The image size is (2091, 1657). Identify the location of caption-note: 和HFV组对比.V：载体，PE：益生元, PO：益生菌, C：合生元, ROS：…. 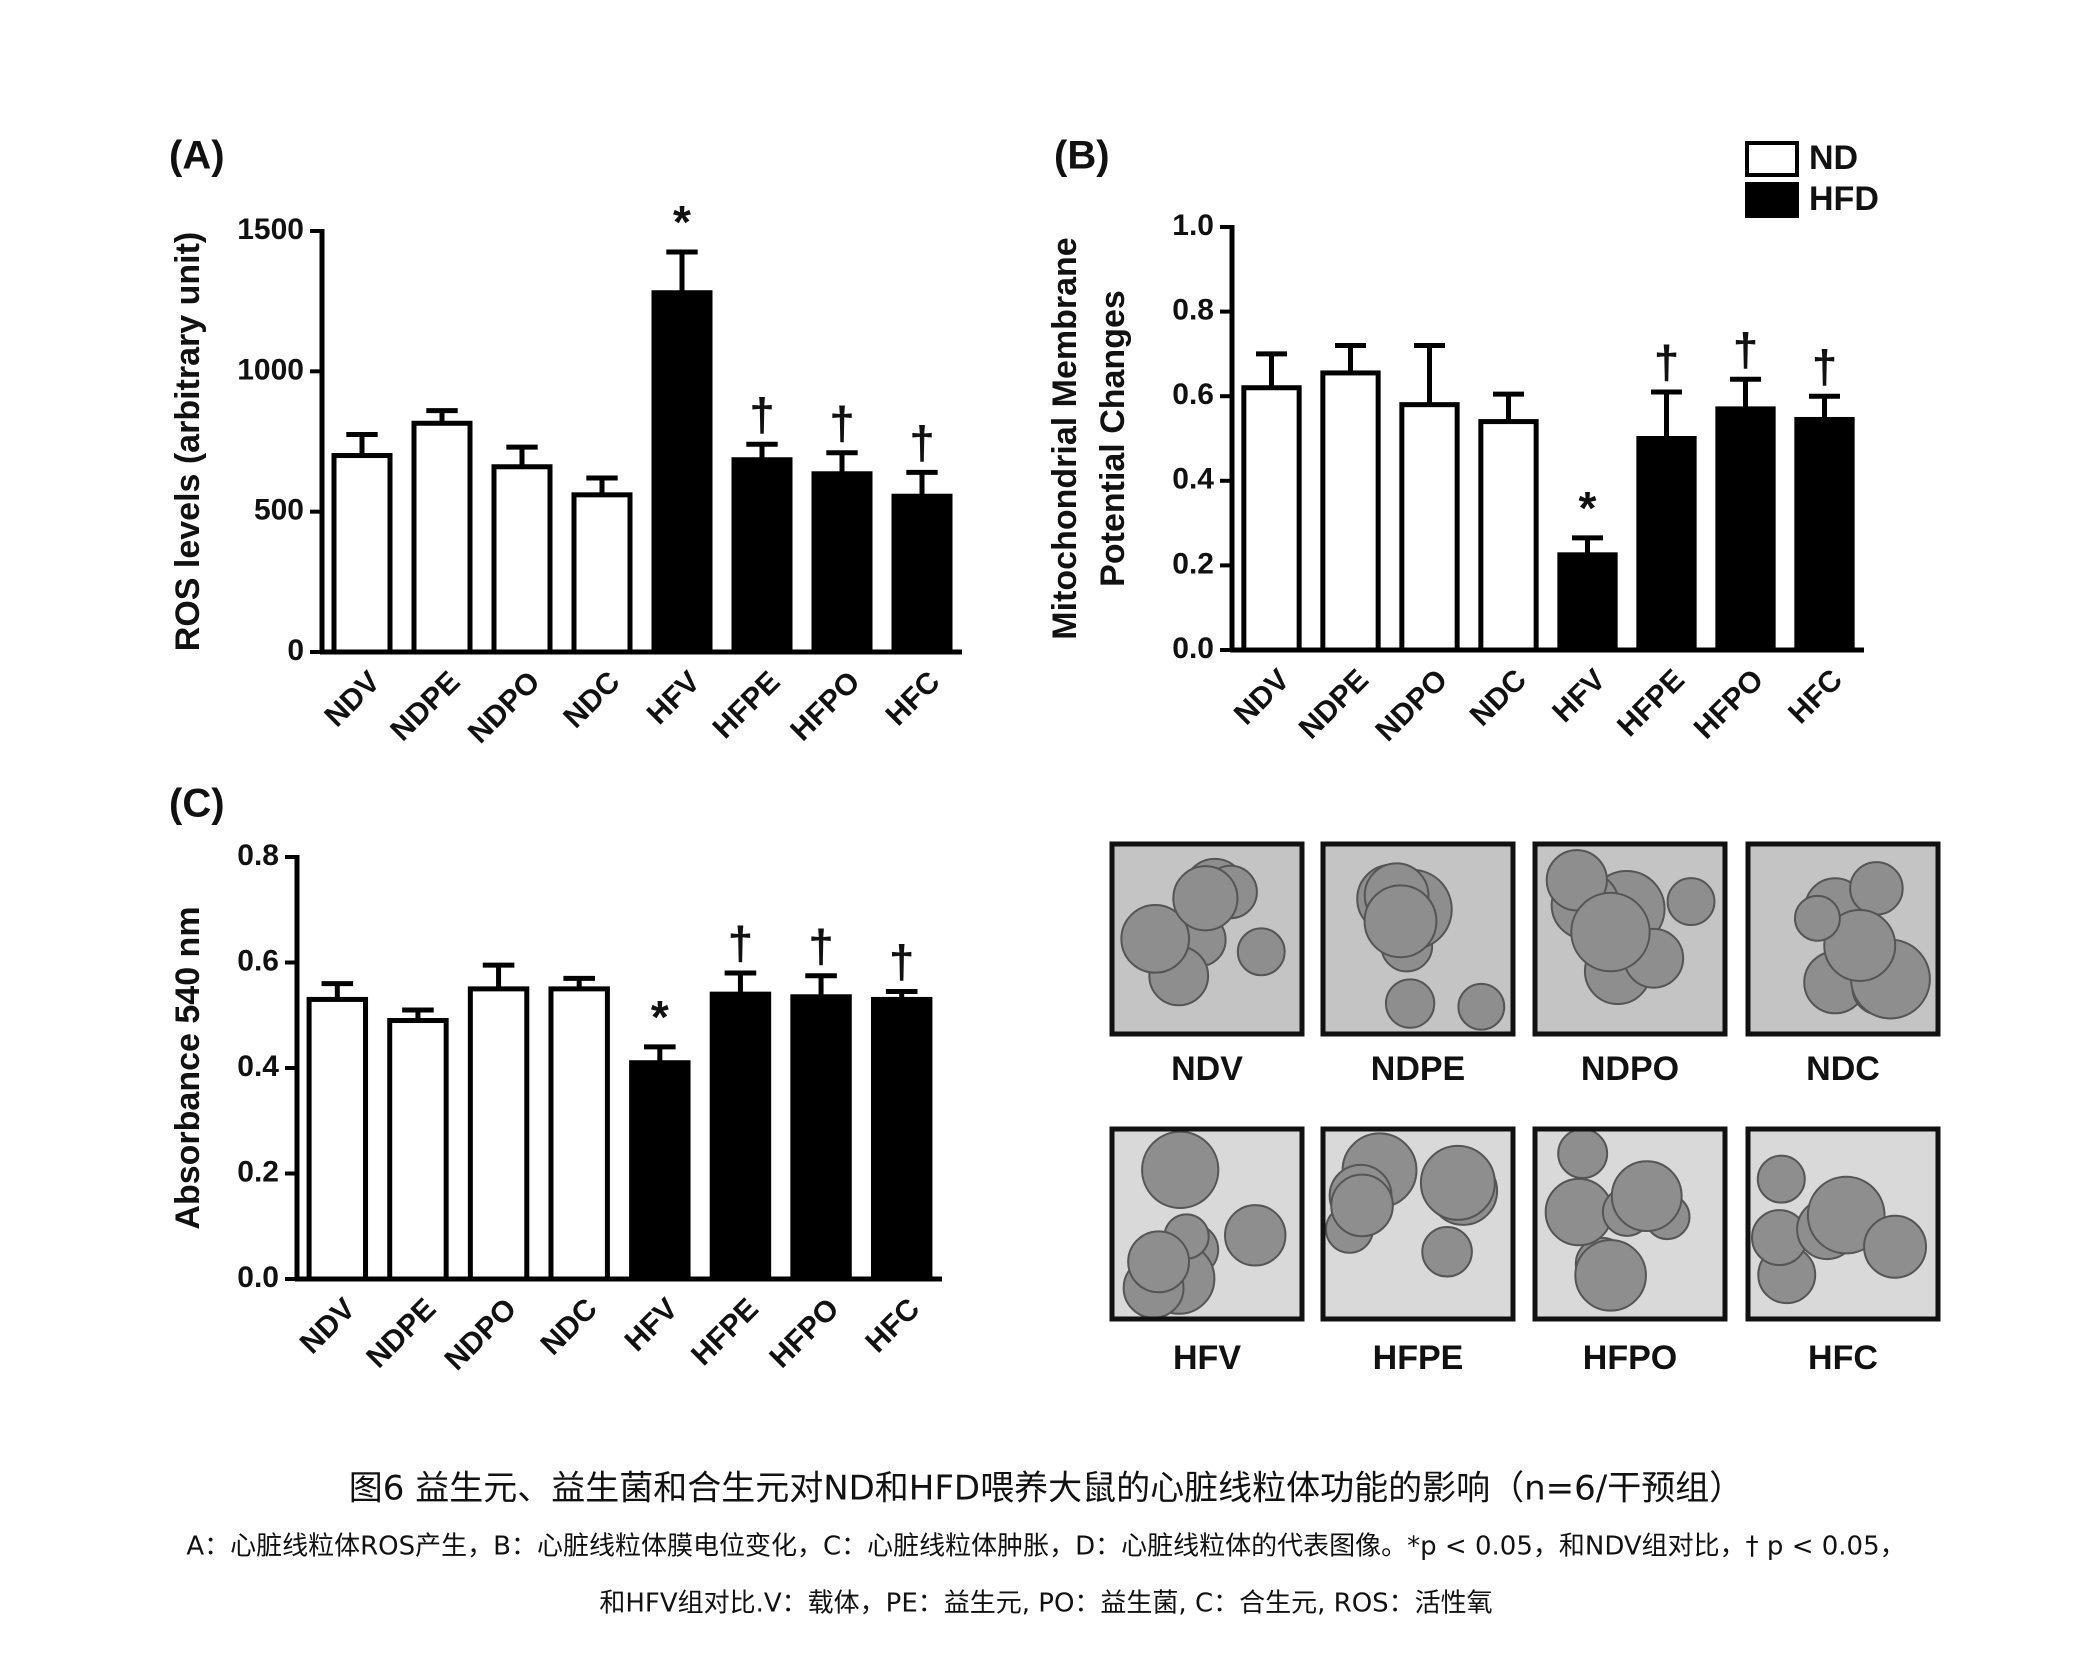
(1045, 1604).